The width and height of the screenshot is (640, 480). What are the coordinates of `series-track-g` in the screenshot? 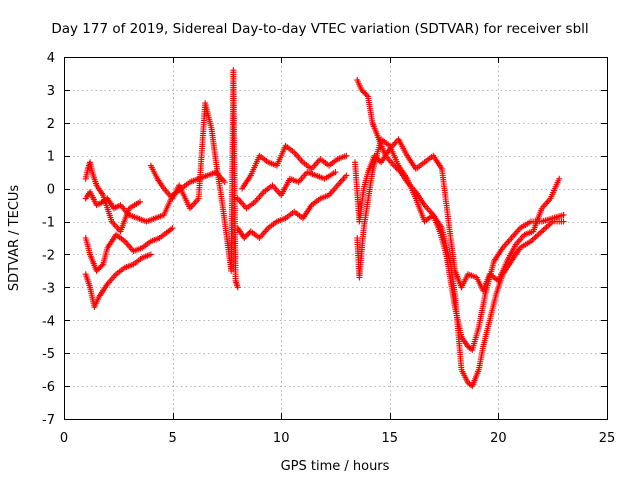 It's located at (294, 167).